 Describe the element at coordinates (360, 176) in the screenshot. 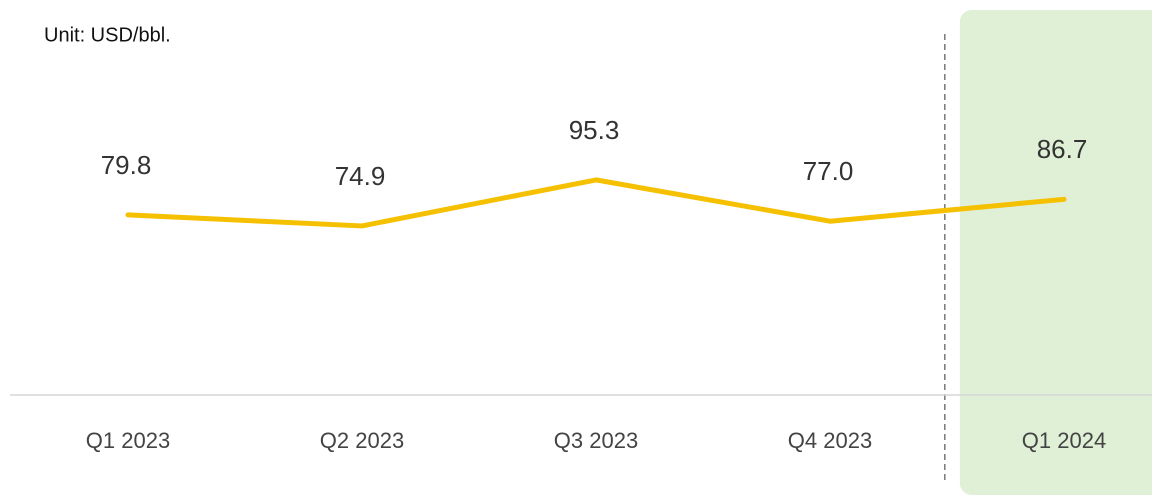

I see `value-label: 74.9` at that location.